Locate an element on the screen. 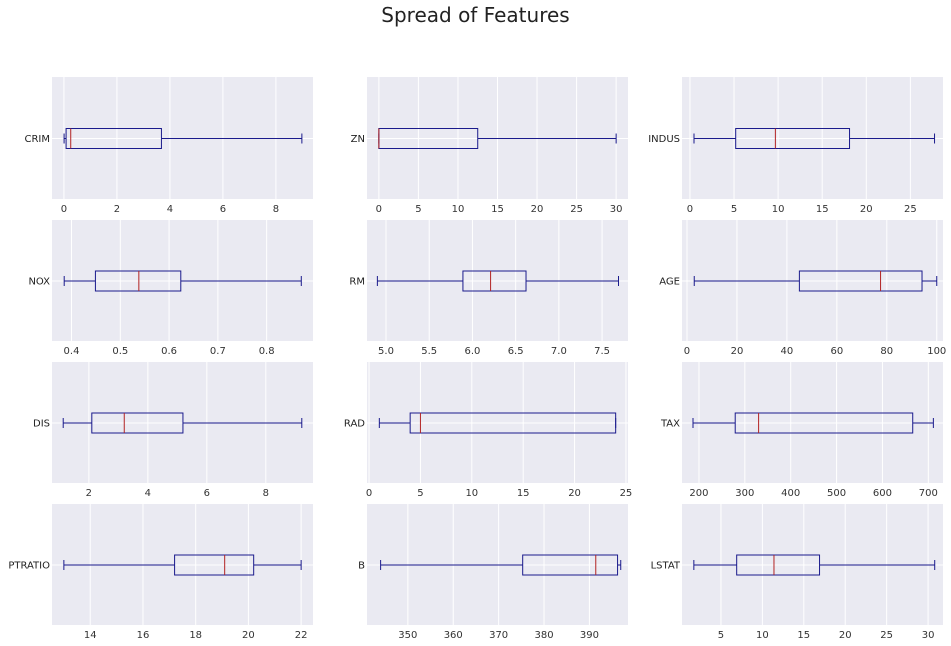 The width and height of the screenshot is (951, 646). tick-label: 0.8 is located at coordinates (267, 351).